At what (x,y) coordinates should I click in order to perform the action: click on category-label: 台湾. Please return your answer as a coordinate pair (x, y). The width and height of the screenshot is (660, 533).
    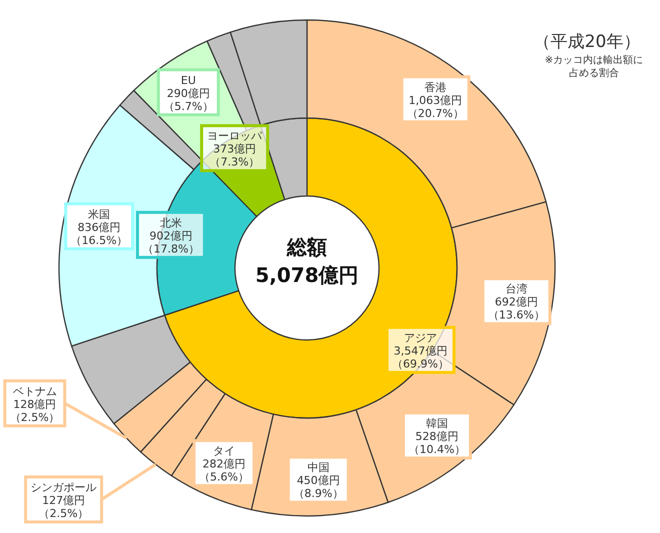
    Looking at the image, I should click on (516, 289).